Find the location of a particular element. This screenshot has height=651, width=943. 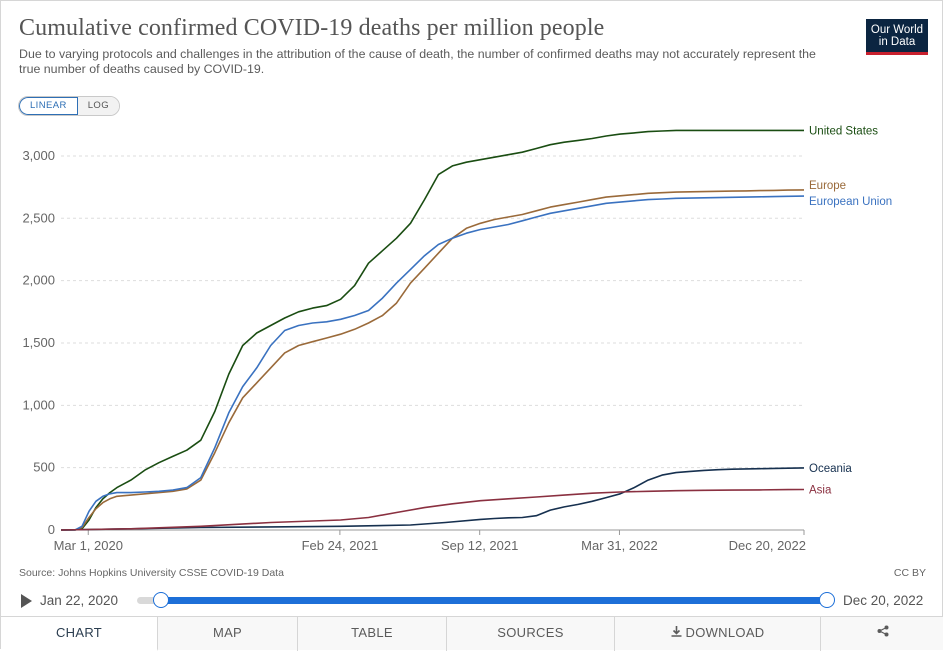

logo-line-2: in Data is located at coordinates (897, 42).